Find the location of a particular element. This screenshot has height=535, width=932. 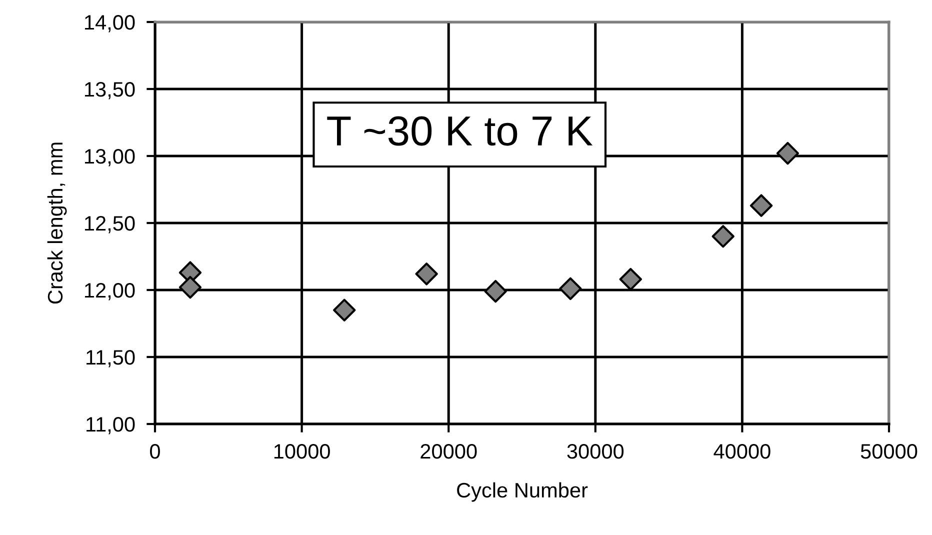

x-tick-label: 0 is located at coordinates (155, 451).